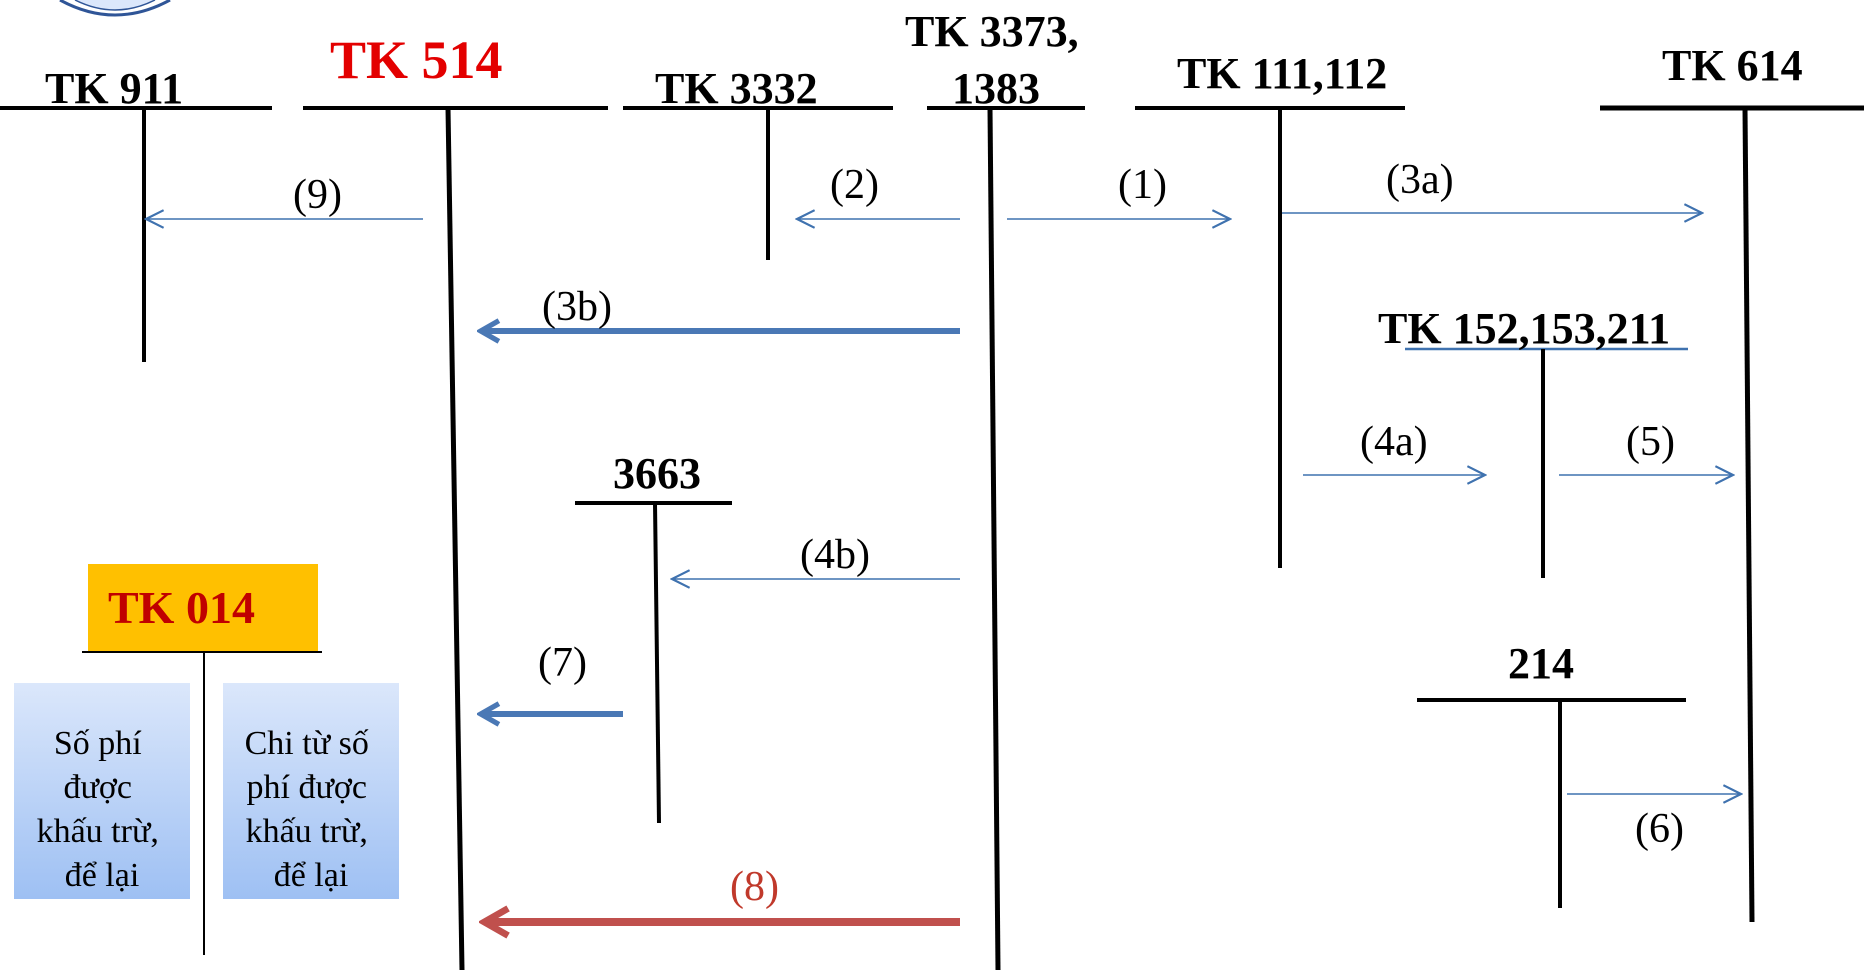 The height and width of the screenshot is (970, 1864). I want to click on step-label-7: (7), so click(562, 663).